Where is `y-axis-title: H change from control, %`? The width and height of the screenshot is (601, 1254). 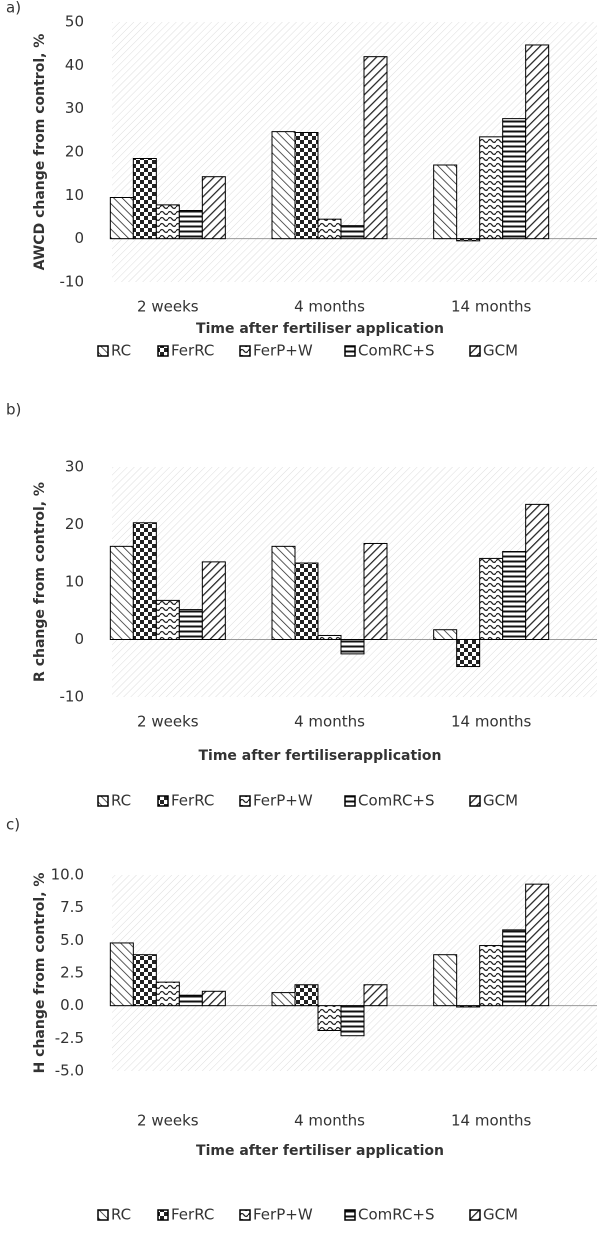 y-axis-title: H change from control, % is located at coordinates (40, 973).